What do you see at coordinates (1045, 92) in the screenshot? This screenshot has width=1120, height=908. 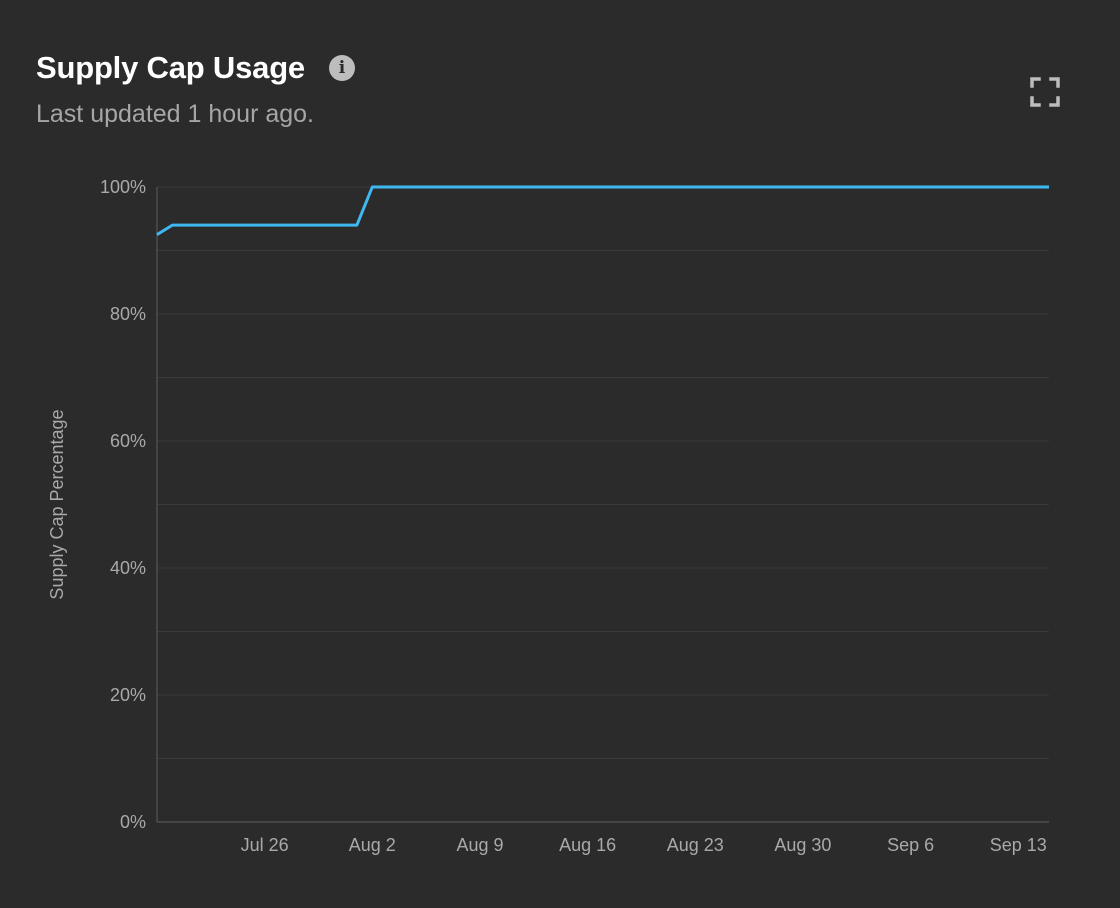 I see `expand-icon` at bounding box center [1045, 92].